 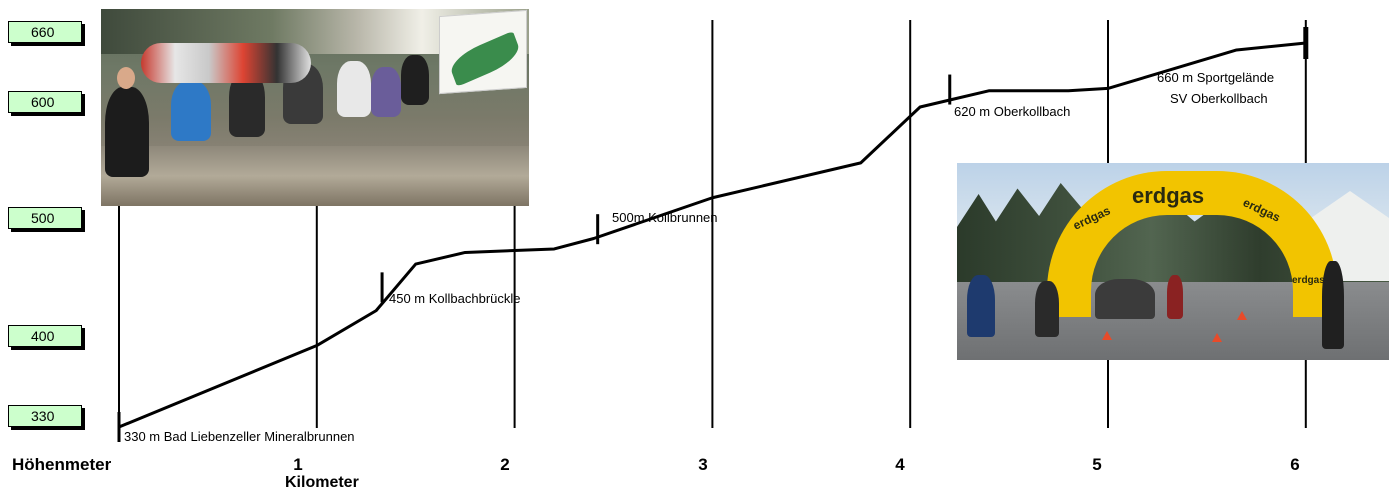 I want to click on km-tick-5: 5, so click(x=1097, y=464).